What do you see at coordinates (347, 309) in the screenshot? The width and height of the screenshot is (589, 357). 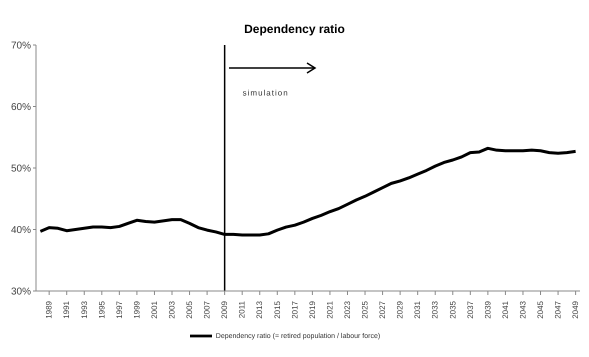 I see `x-tick-label: 2023` at bounding box center [347, 309].